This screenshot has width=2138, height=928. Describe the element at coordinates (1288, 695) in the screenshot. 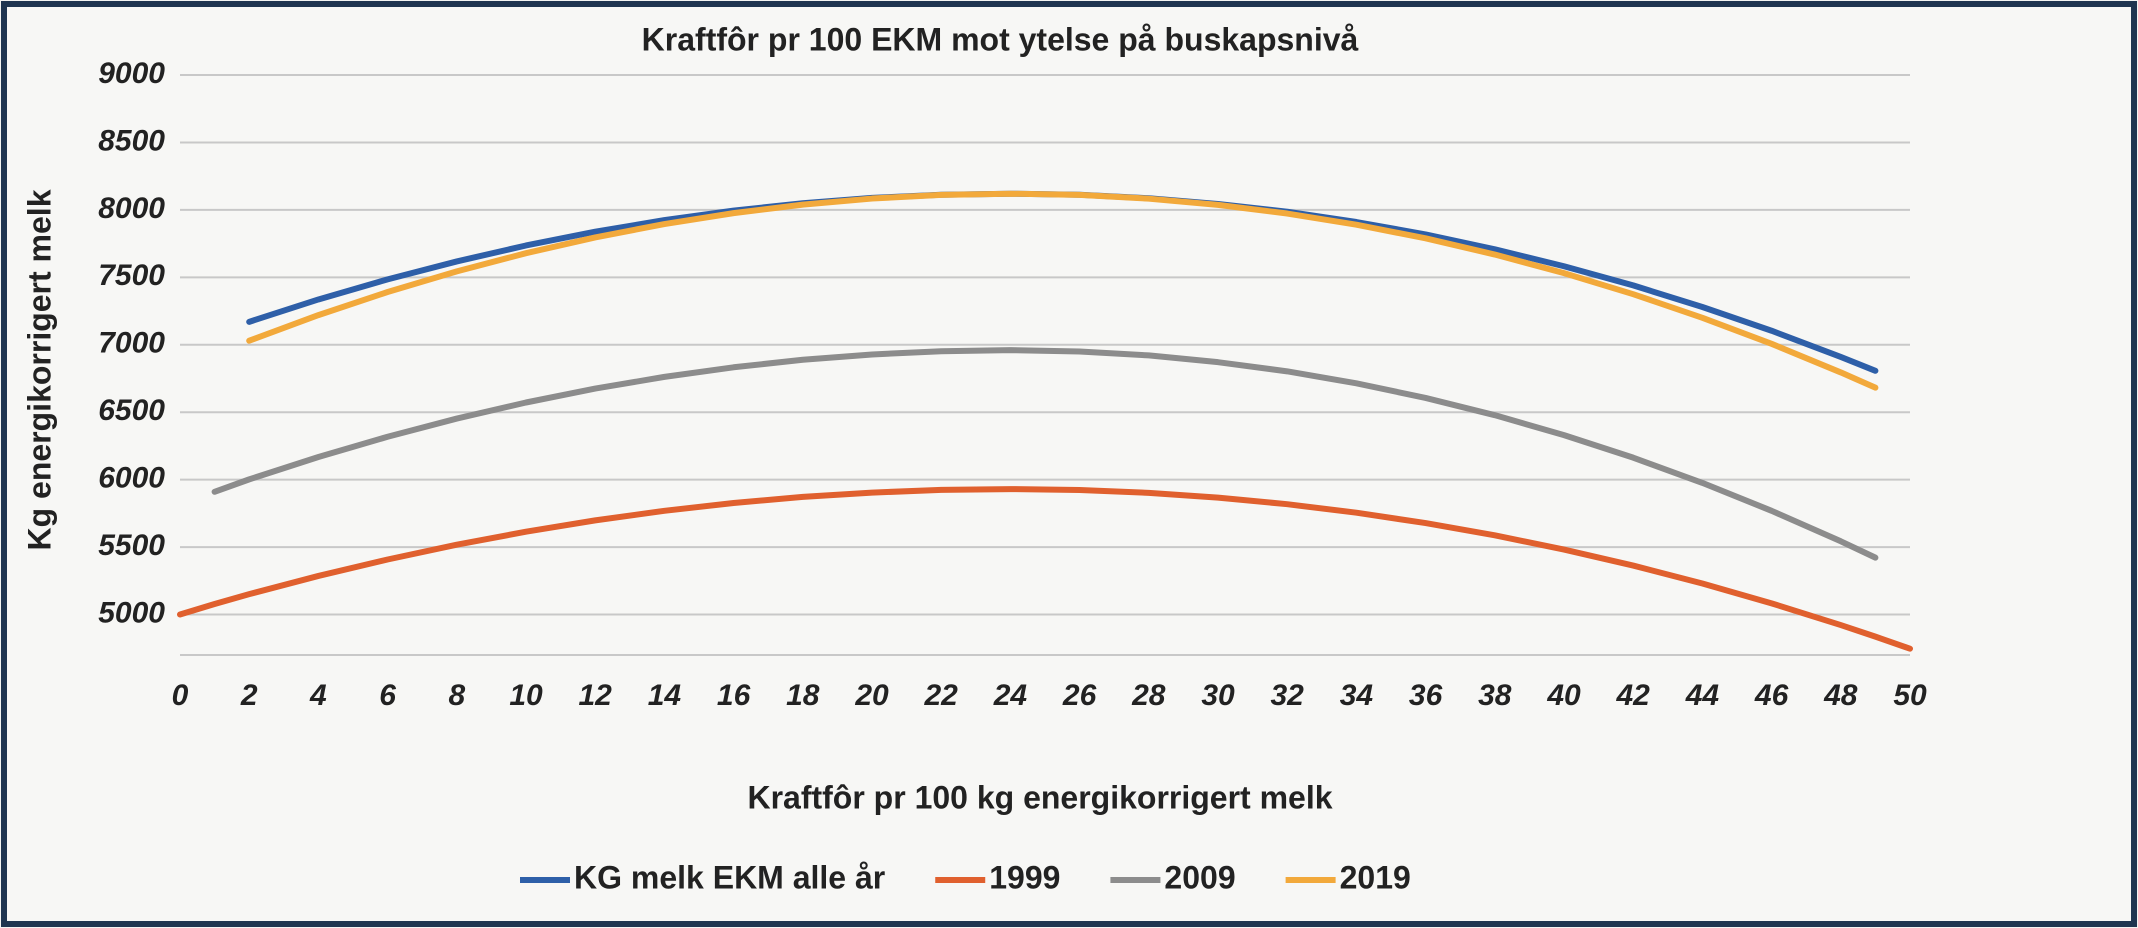

I see `x-tick-label: 32` at that location.